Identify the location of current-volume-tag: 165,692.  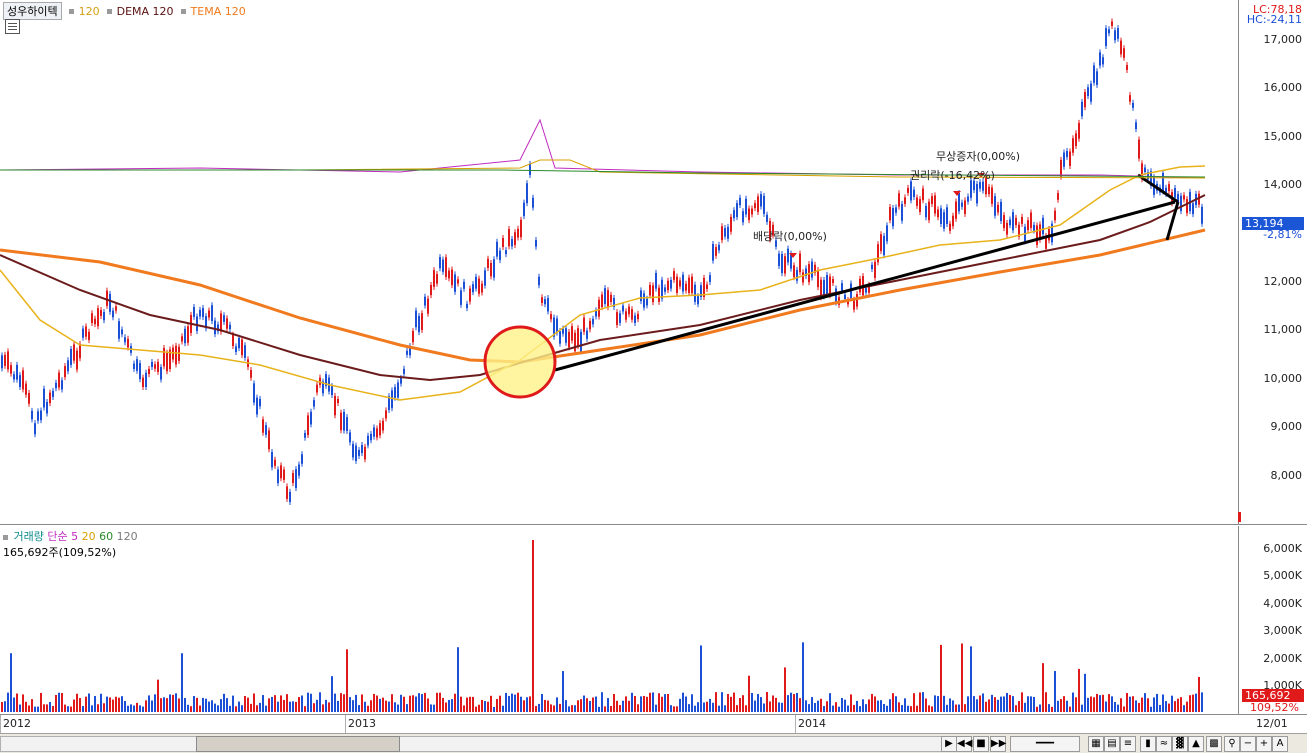
(1273, 695).